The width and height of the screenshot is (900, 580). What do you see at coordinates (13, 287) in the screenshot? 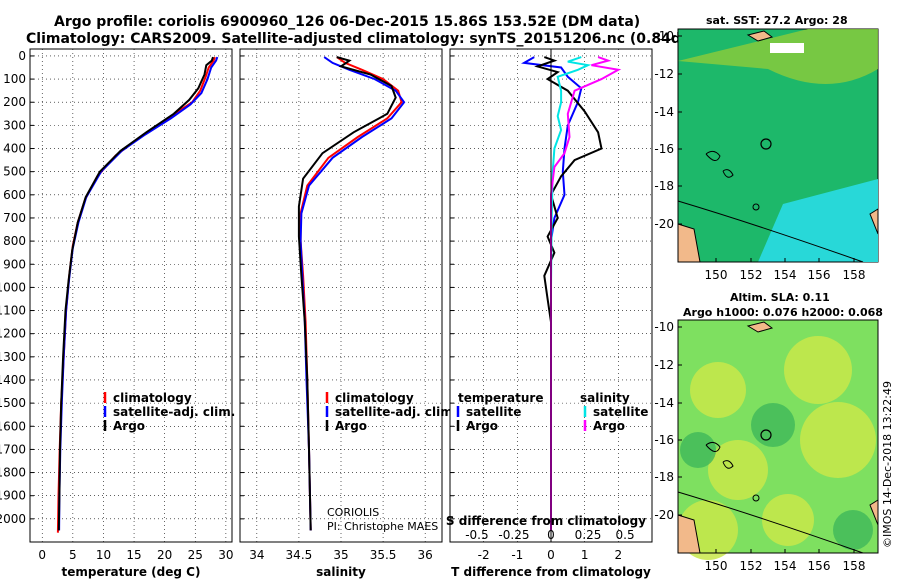
I see `y-tick-label: 1000` at bounding box center [13, 287].